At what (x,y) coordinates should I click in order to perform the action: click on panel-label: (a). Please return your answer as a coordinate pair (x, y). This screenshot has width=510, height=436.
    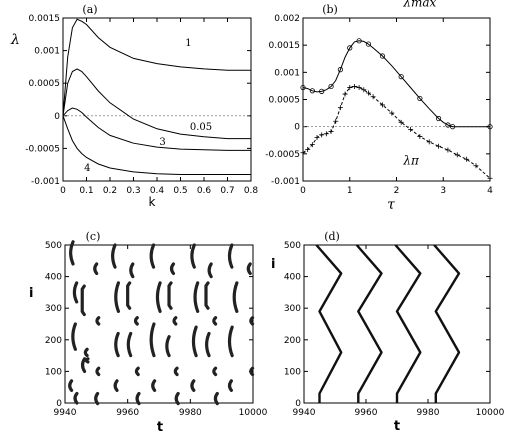
    Looking at the image, I should click on (89, 9).